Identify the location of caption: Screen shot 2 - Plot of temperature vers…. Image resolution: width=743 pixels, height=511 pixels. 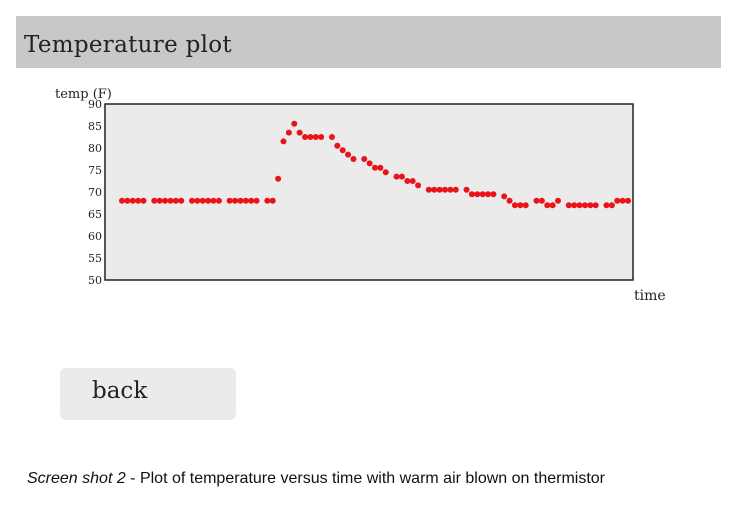
(316, 479).